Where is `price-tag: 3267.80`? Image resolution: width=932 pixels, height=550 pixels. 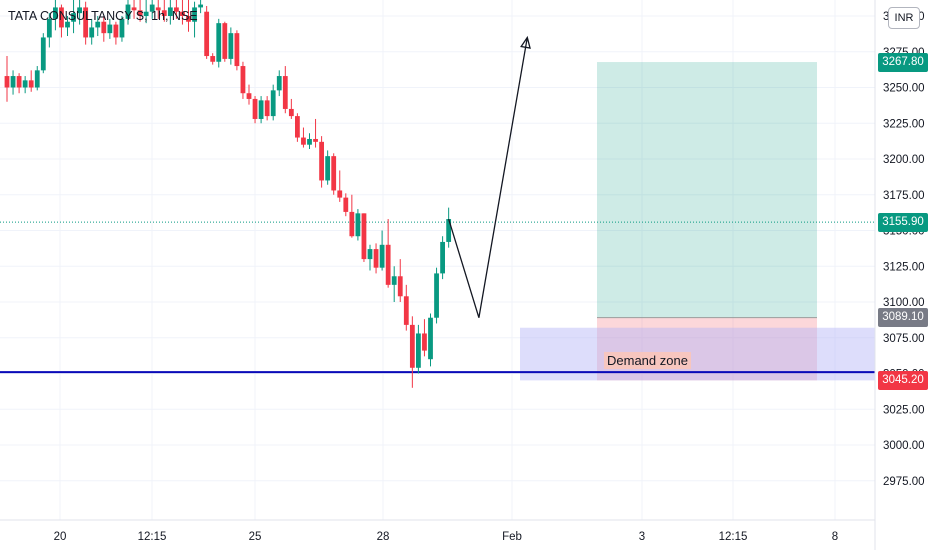
price-tag: 3267.80 is located at coordinates (903, 62).